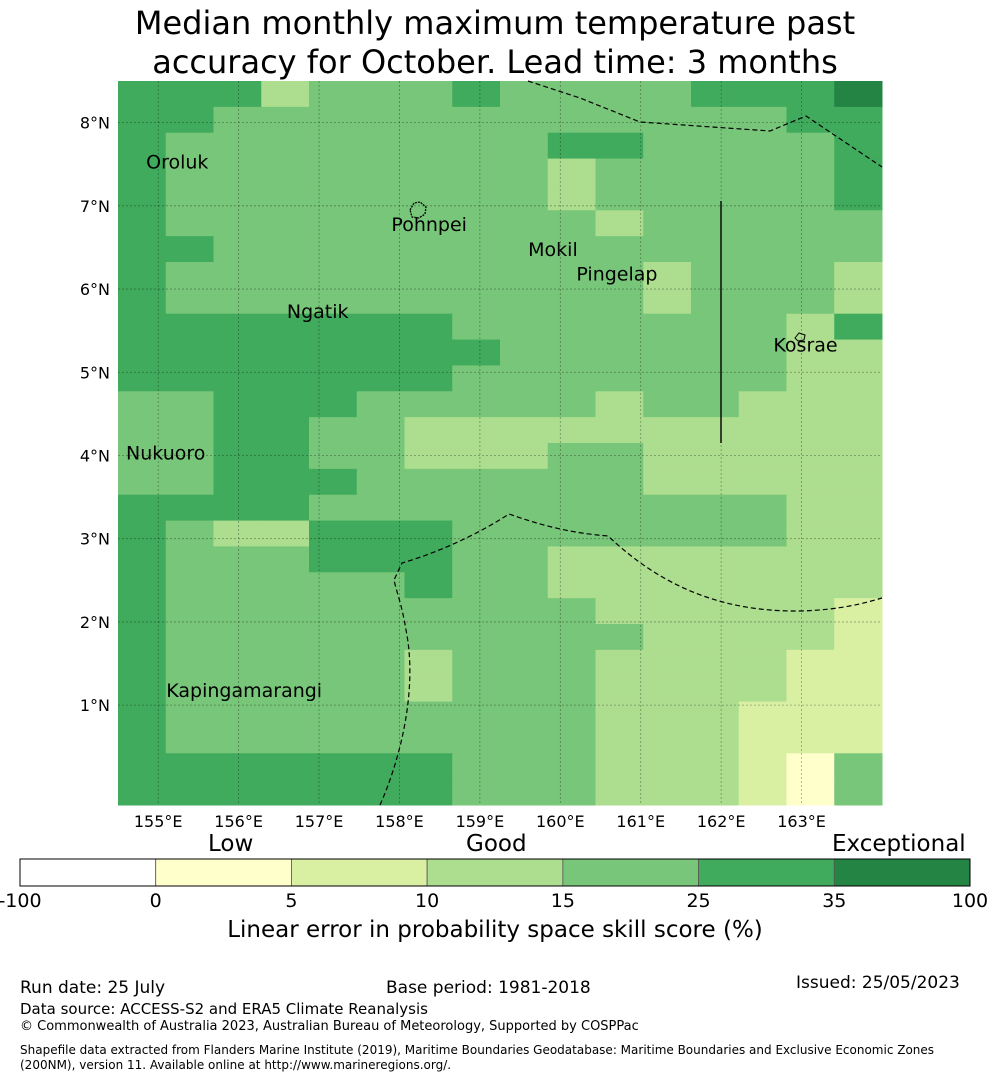 The height and width of the screenshot is (1080, 990). I want to click on lon-tick-label: 157°E, so click(319, 821).